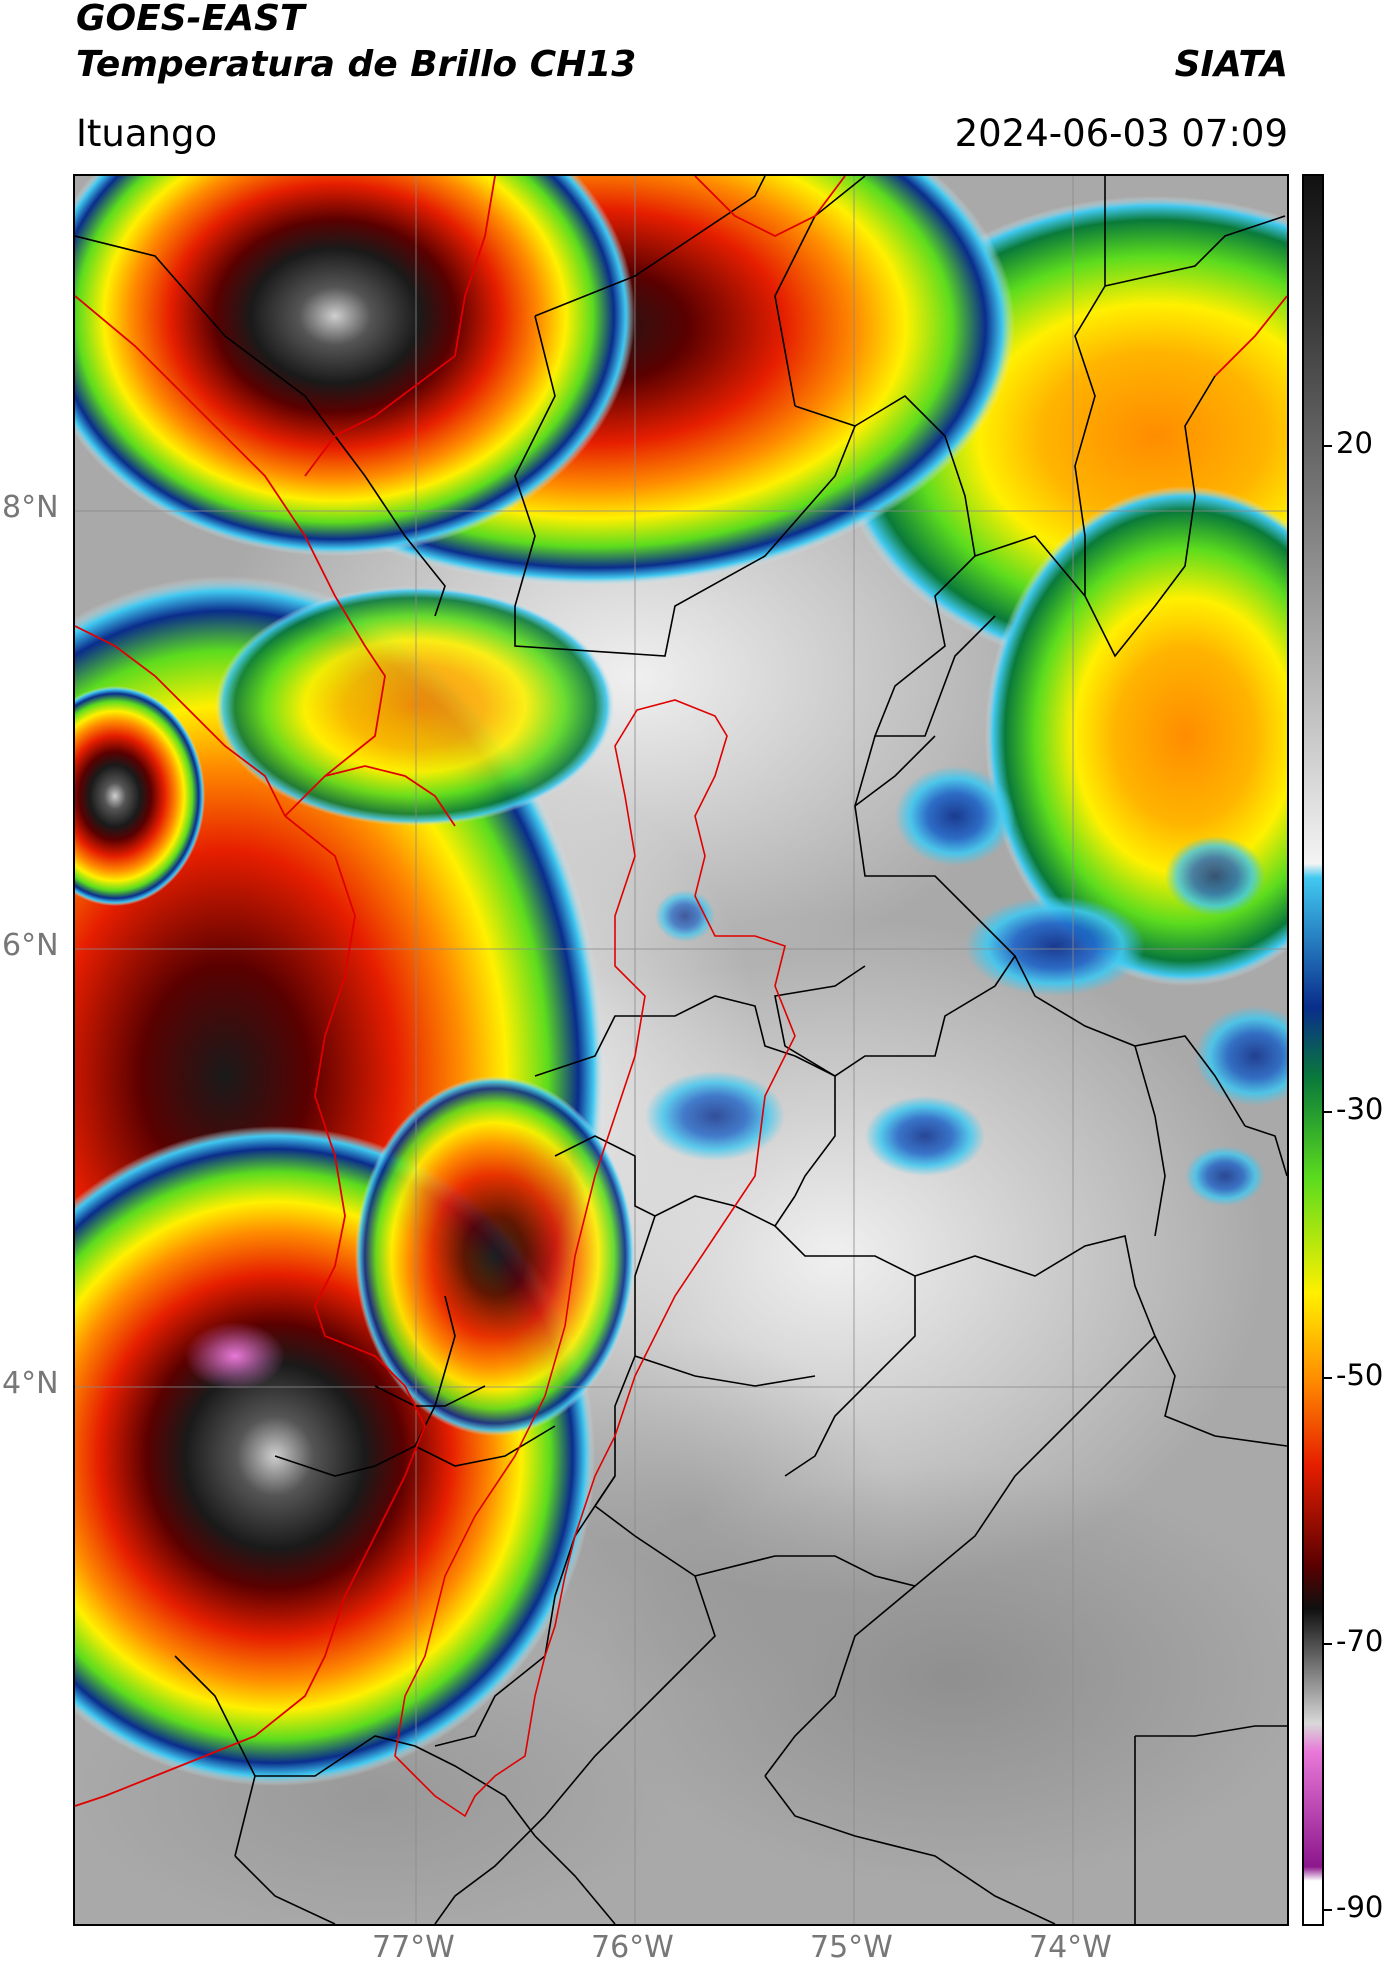 This screenshot has width=1384, height=1981. What do you see at coordinates (1070, 1947) in the screenshot?
I see `lon-label-74w: 74°W` at bounding box center [1070, 1947].